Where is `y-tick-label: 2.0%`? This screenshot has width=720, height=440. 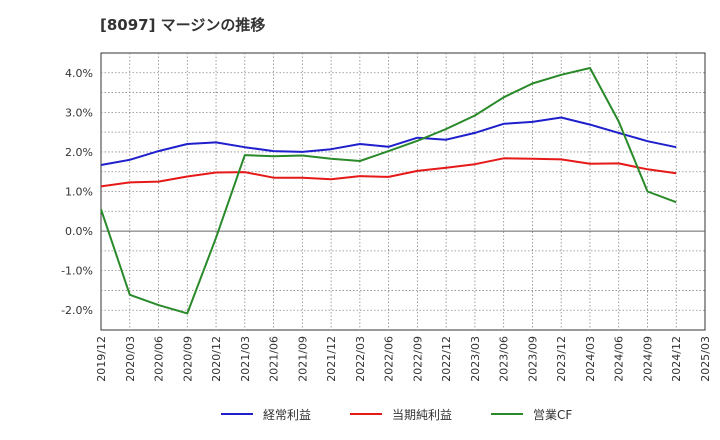
y-tick-label: 2.0% is located at coordinates (79, 152).